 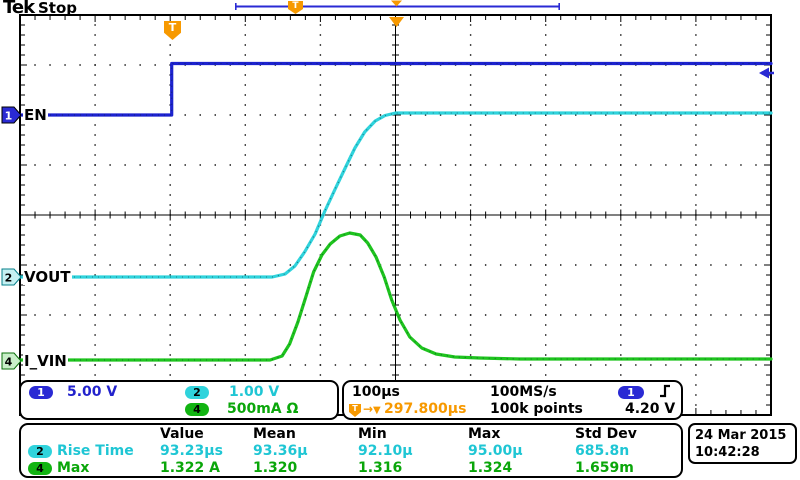 I want to click on timebase-readout: 100µs, so click(x=376, y=392).